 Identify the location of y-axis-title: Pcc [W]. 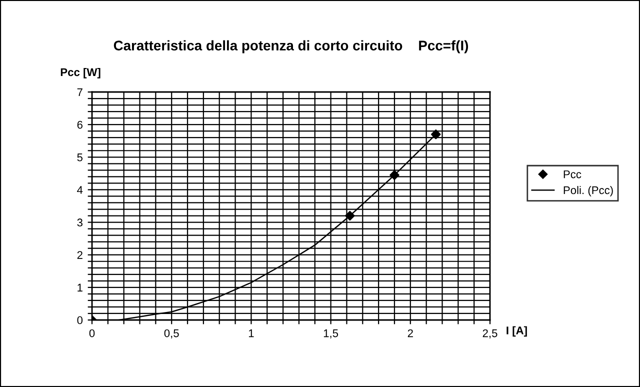
(80, 73).